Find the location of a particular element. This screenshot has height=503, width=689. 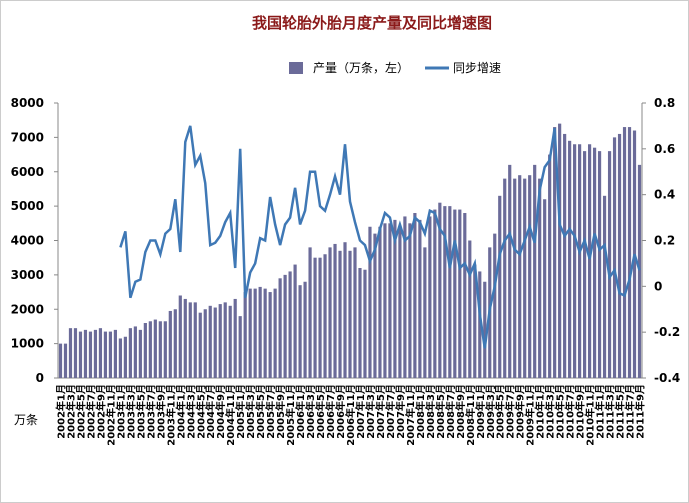

x-tick-label: 2008年7月 is located at coordinates (450, 411).